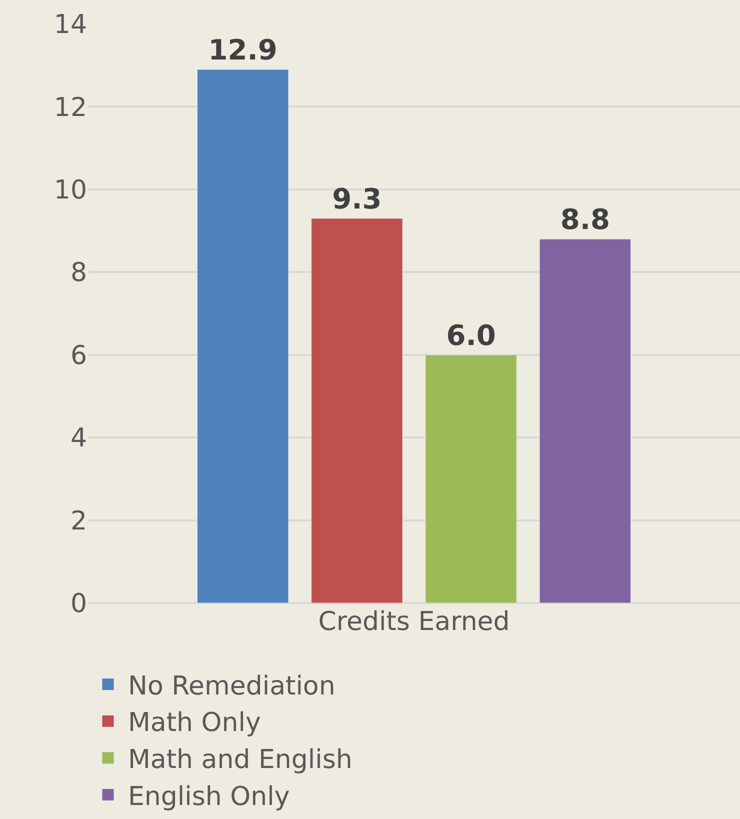 This screenshot has width=740, height=819. Describe the element at coordinates (78, 355) in the screenshot. I see `y-tick-label: 6` at that location.